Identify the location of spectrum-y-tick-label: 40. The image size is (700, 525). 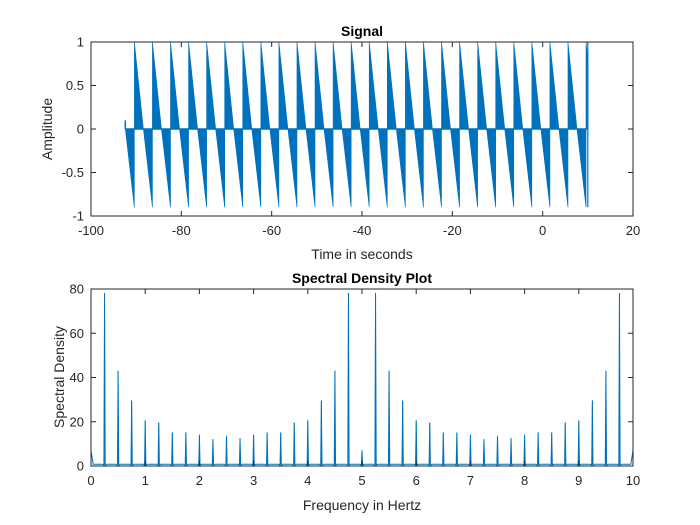
(77, 377).